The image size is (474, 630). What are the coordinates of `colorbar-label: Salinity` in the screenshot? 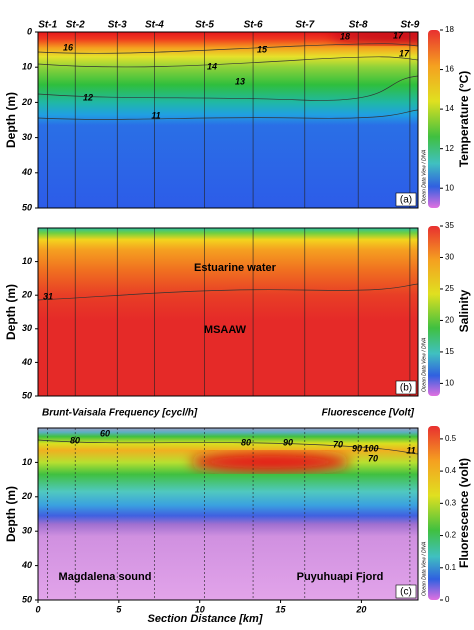 It's located at (464, 310).